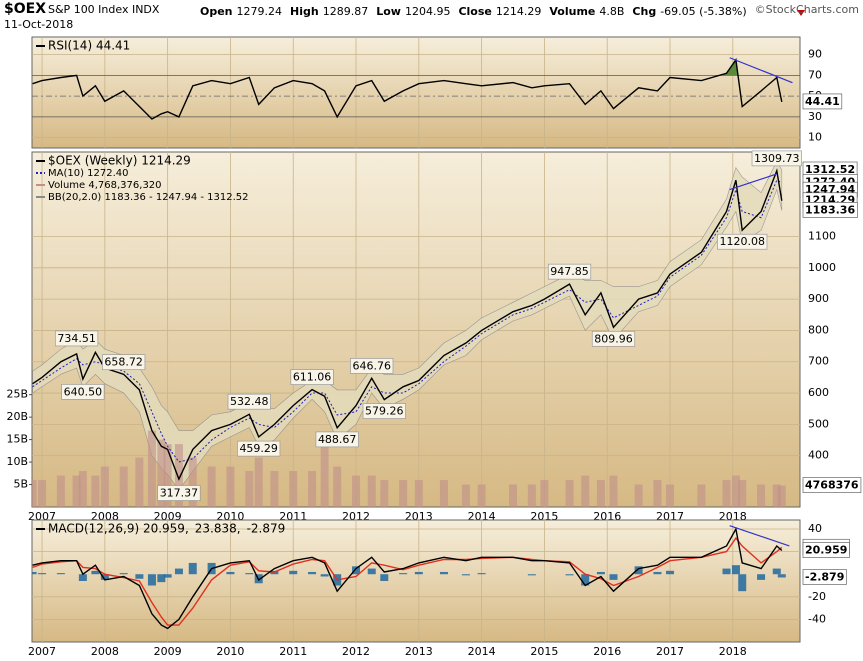  Describe the element at coordinates (20, 484) in the screenshot. I see `y2-tick-label: 5B` at that location.